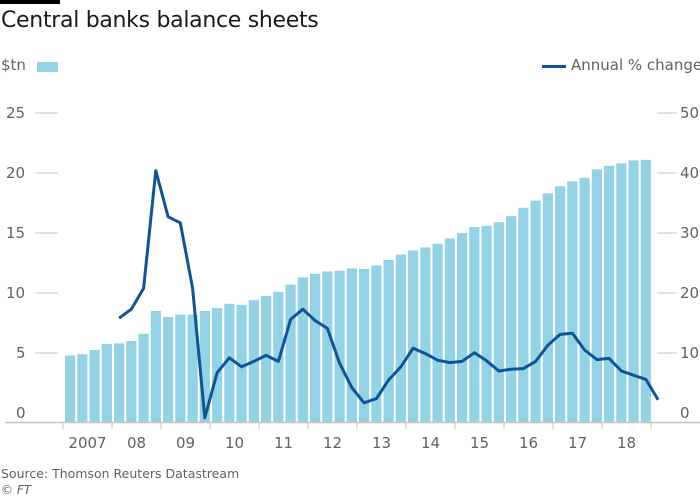 Image resolution: width=700 pixels, height=499 pixels. What do you see at coordinates (120, 473) in the screenshot?
I see `source-note: Source: Thomson Reuters Datastream` at bounding box center [120, 473].